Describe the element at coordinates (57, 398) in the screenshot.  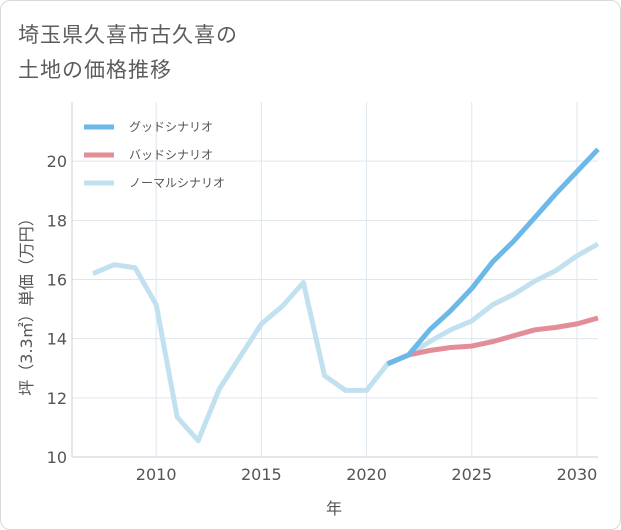
I see `y-tick-label: 12` at that location.